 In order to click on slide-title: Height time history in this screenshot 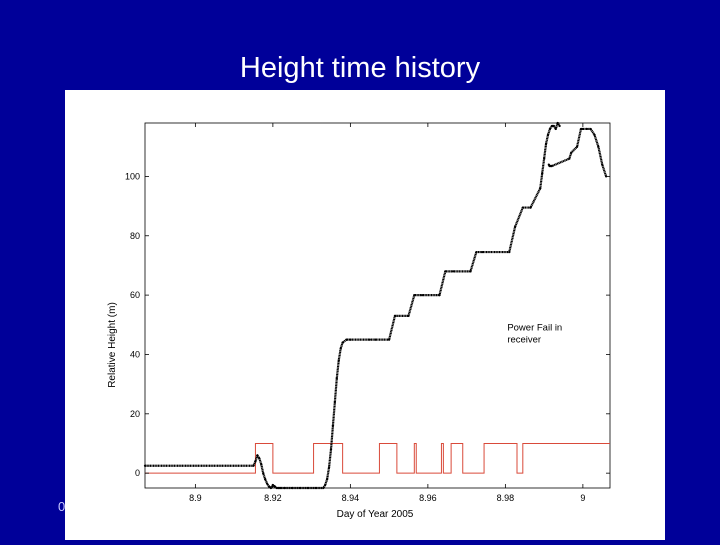, I will do `click(360, 68)`.